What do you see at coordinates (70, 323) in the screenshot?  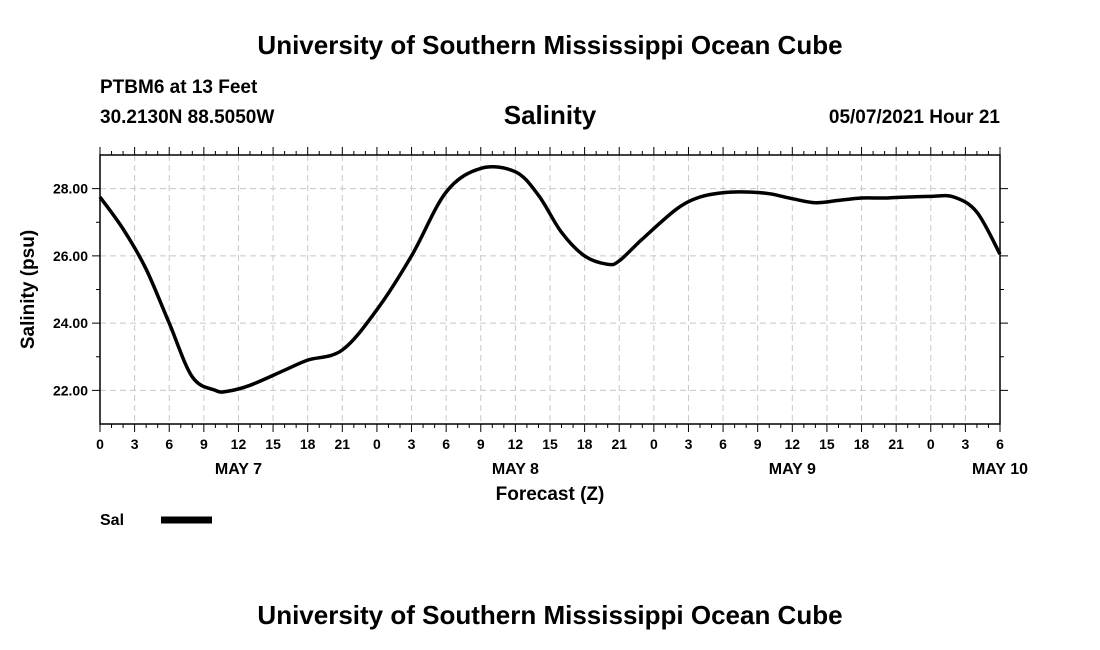 I see `y-tick-label: 24.00` at bounding box center [70, 323].